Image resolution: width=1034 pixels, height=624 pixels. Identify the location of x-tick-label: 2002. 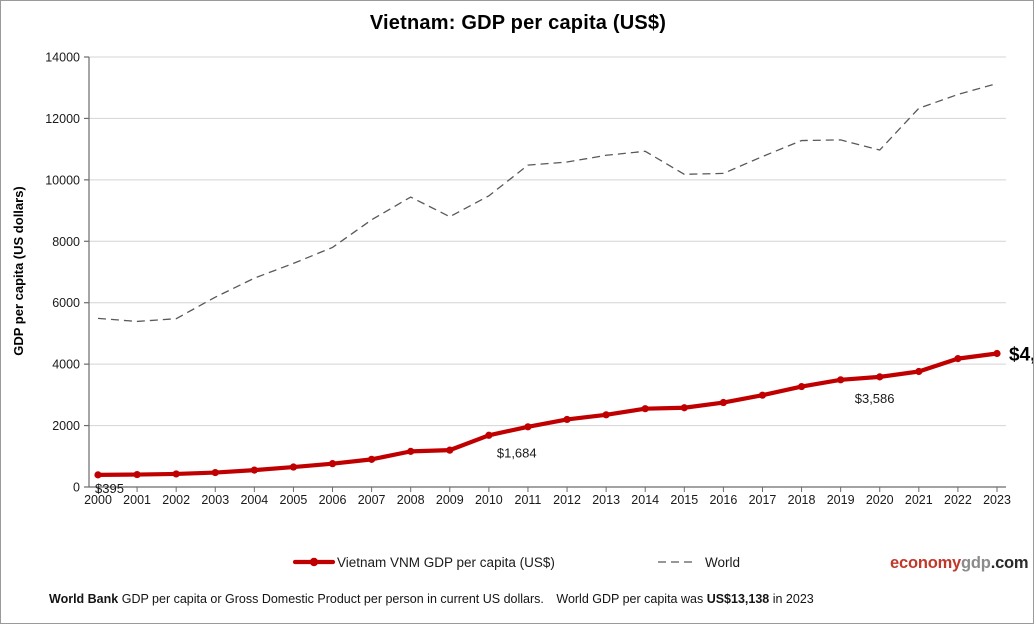
(176, 500).